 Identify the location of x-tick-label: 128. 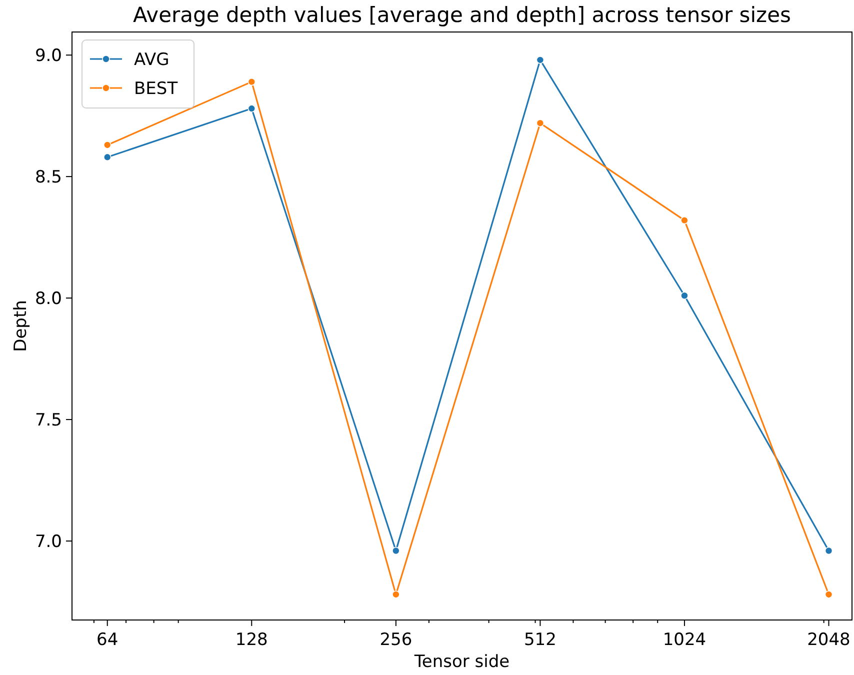
(251, 640).